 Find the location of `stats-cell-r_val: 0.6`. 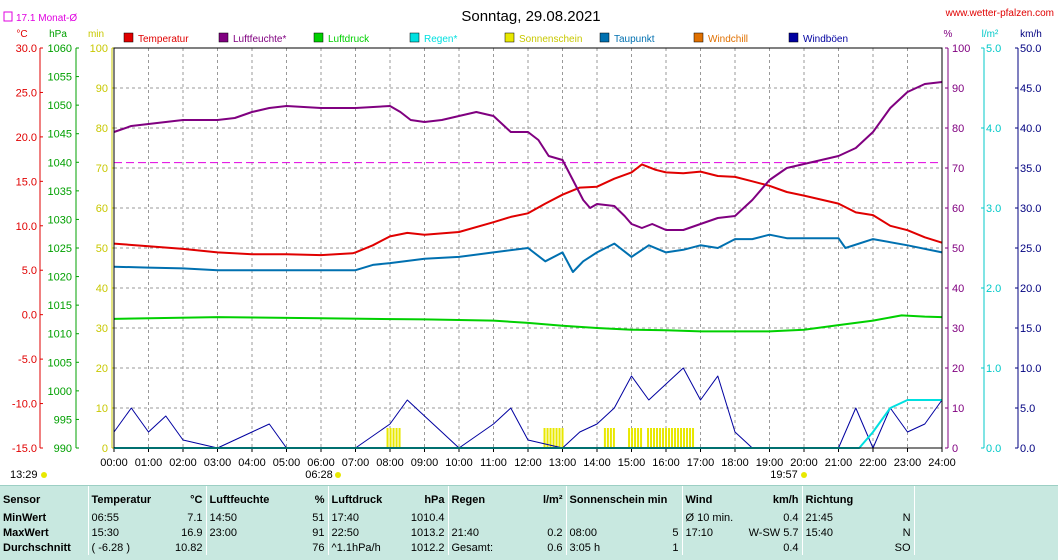

stats-cell-r_val: 0.6 is located at coordinates (555, 547).